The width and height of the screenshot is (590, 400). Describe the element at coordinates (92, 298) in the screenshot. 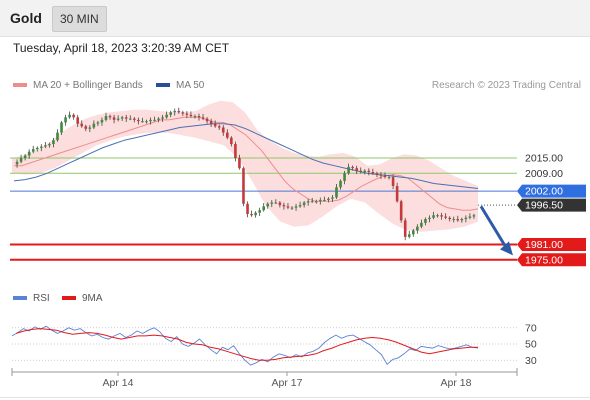

I see `rsi-ma-label: 9MA` at that location.